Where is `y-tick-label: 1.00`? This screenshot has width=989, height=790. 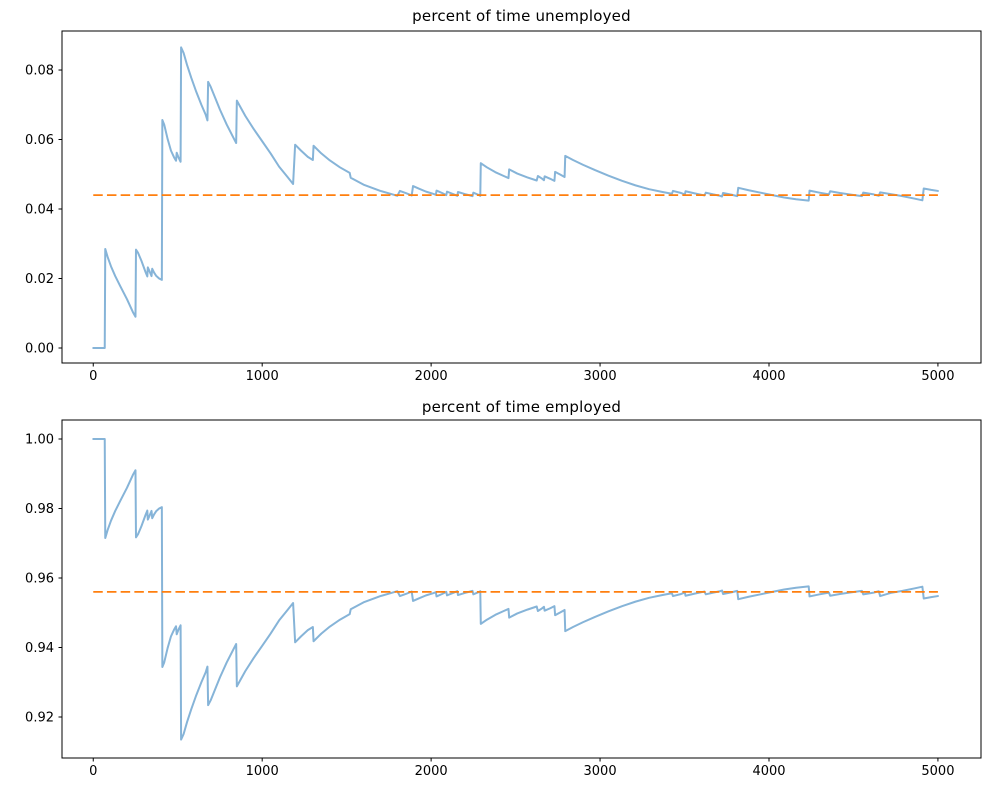
y-tick-label: 1.00 is located at coordinates (39, 439).